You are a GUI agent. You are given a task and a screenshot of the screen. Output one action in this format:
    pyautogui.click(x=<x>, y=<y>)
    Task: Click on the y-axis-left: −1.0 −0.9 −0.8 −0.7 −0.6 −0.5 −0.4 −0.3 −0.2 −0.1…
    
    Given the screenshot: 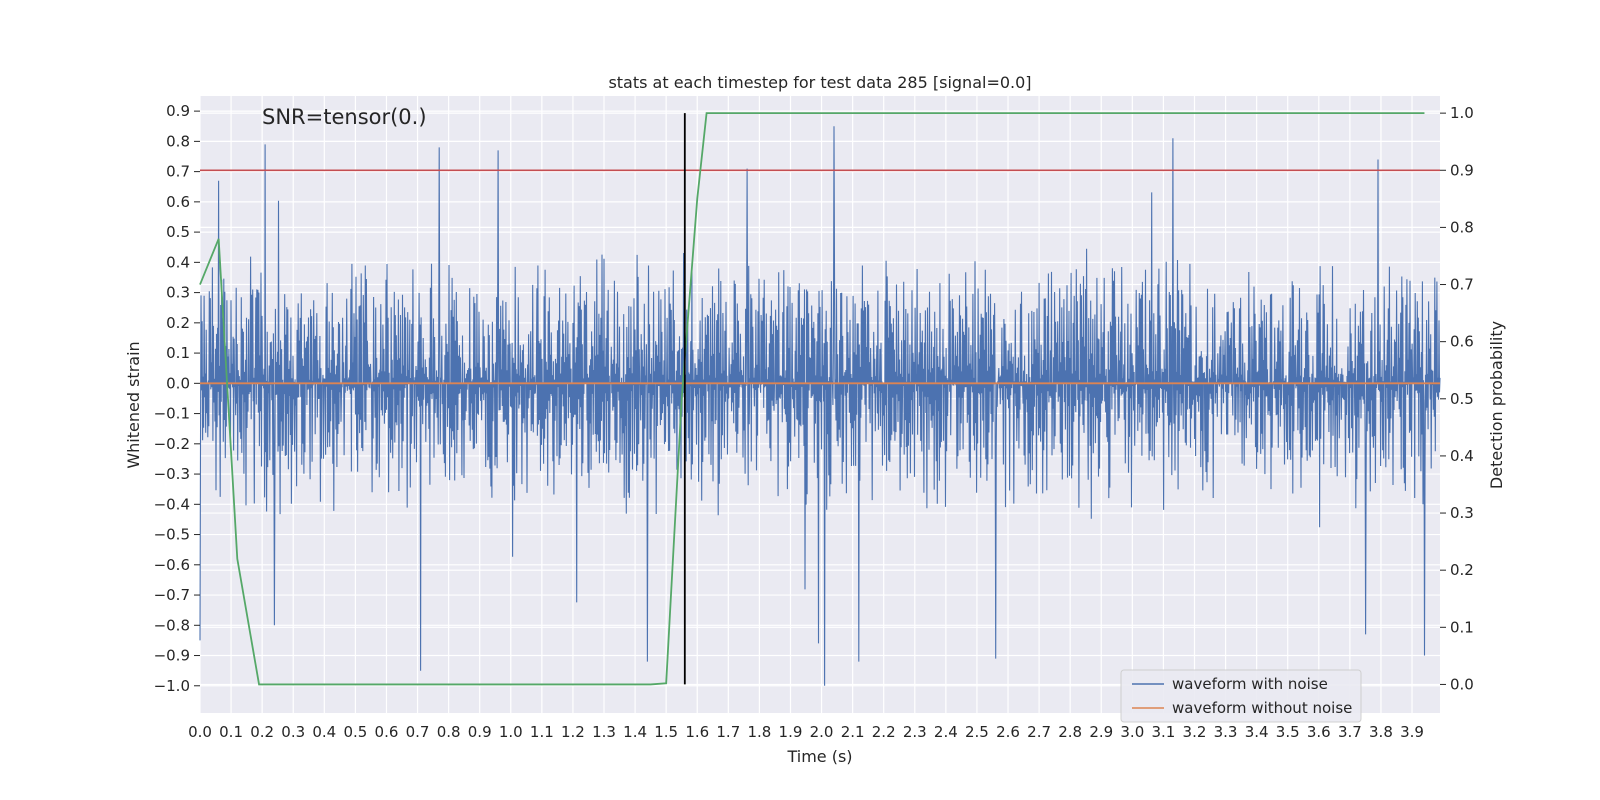 What is the action you would take?
    pyautogui.click(x=177, y=398)
    